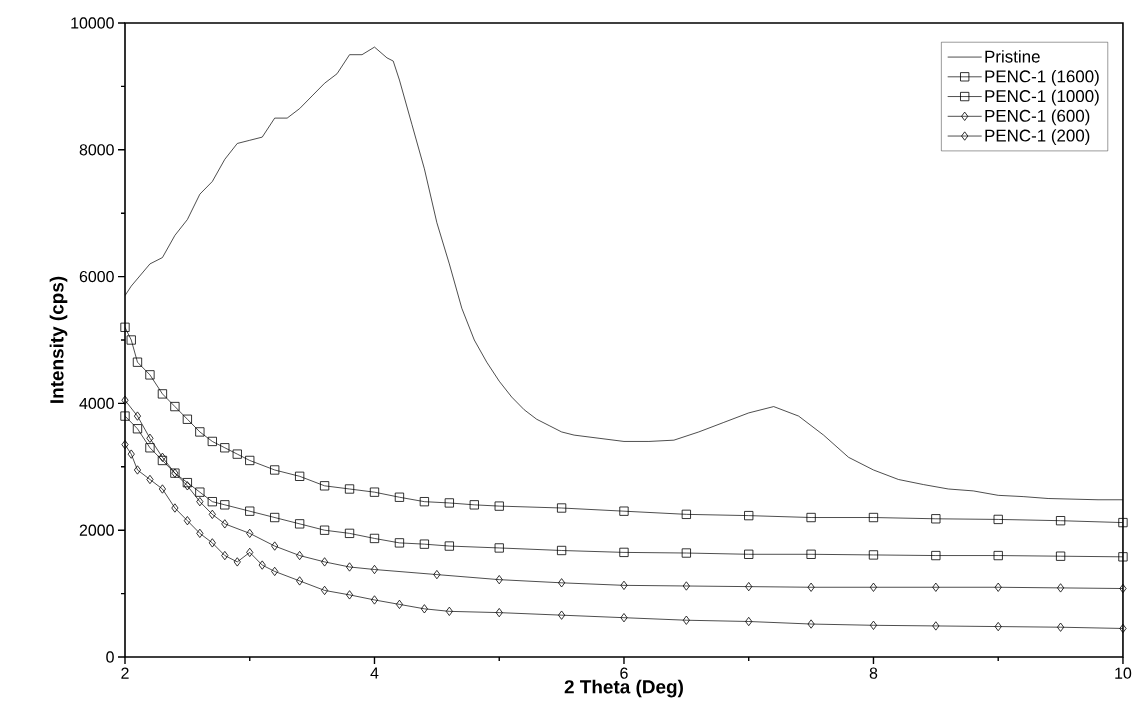  I want to click on x-tick-label: 2, so click(125, 673).